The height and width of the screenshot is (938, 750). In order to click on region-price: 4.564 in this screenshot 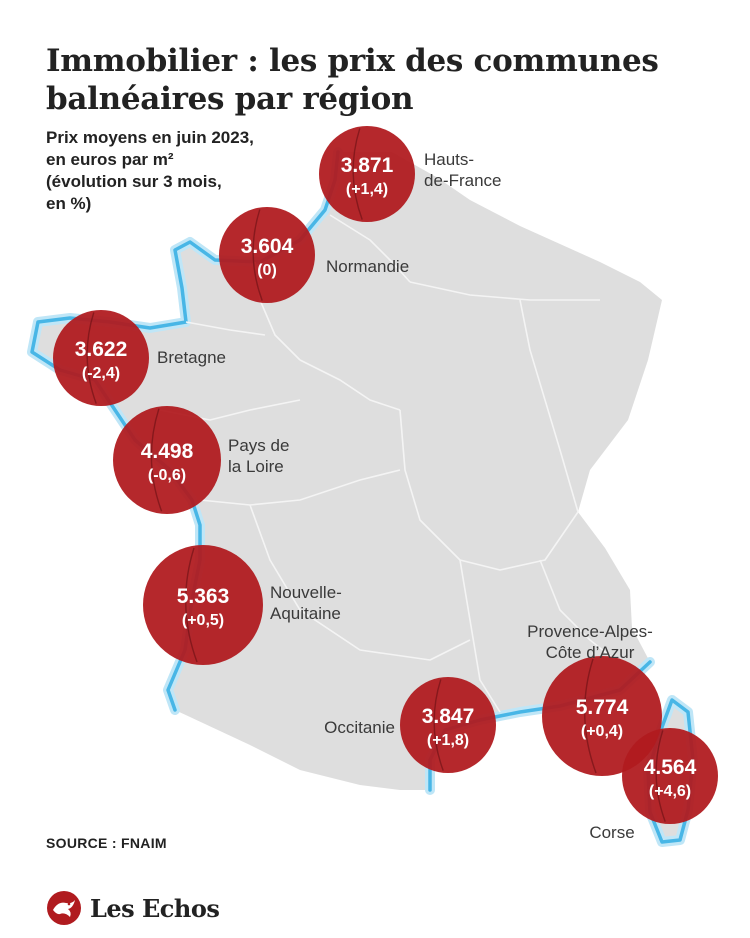, I will do `click(670, 767)`.